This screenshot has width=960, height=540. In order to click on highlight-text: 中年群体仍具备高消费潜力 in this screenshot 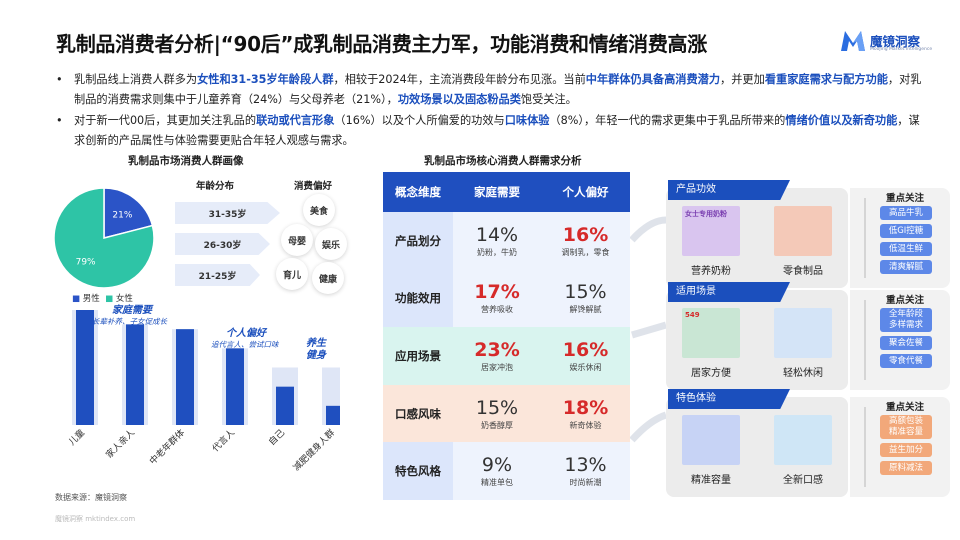, I will do `click(653, 79)`.